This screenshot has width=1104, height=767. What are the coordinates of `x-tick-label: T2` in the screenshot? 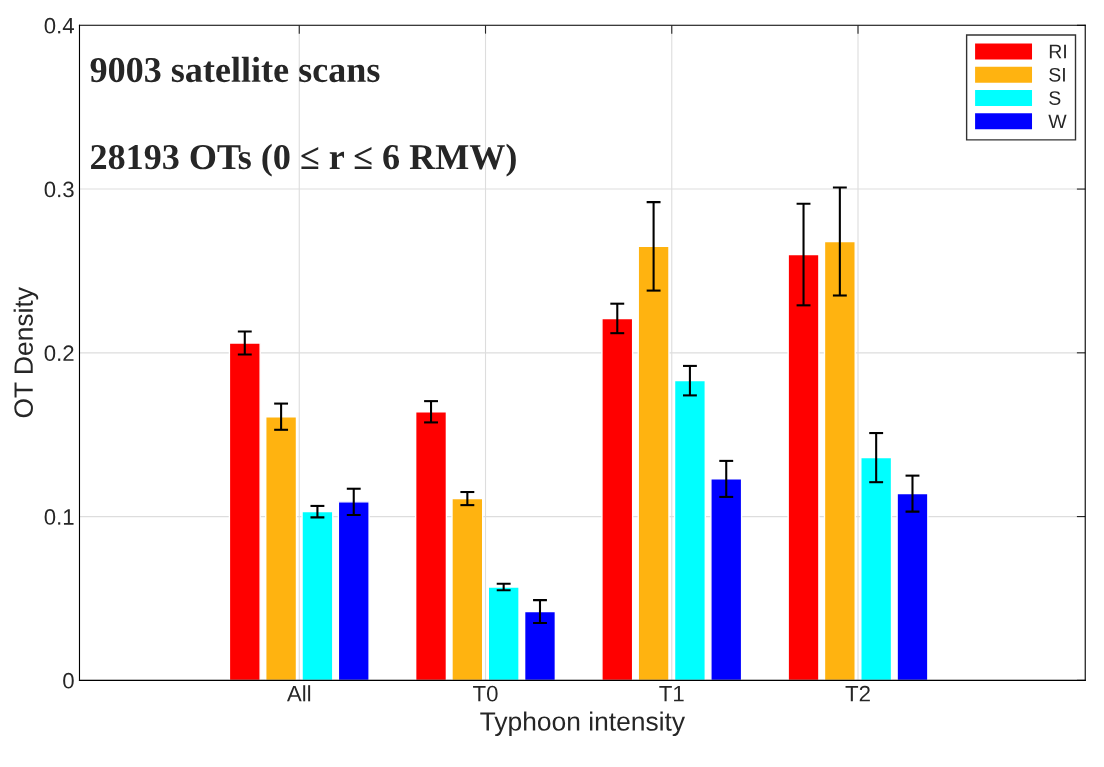 It's located at (857, 693).